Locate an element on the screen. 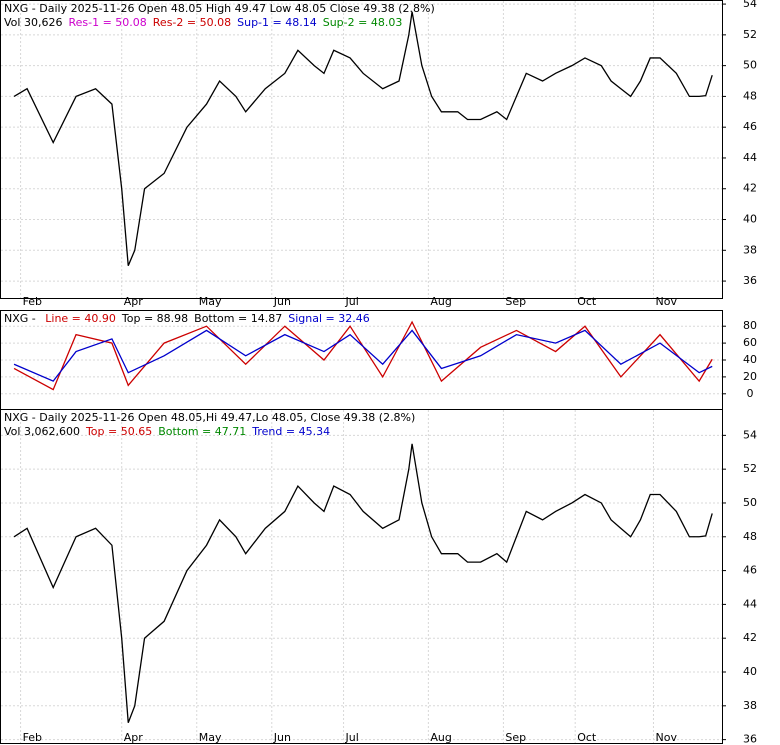 The image size is (780, 745). price-line is located at coordinates (363, 355).